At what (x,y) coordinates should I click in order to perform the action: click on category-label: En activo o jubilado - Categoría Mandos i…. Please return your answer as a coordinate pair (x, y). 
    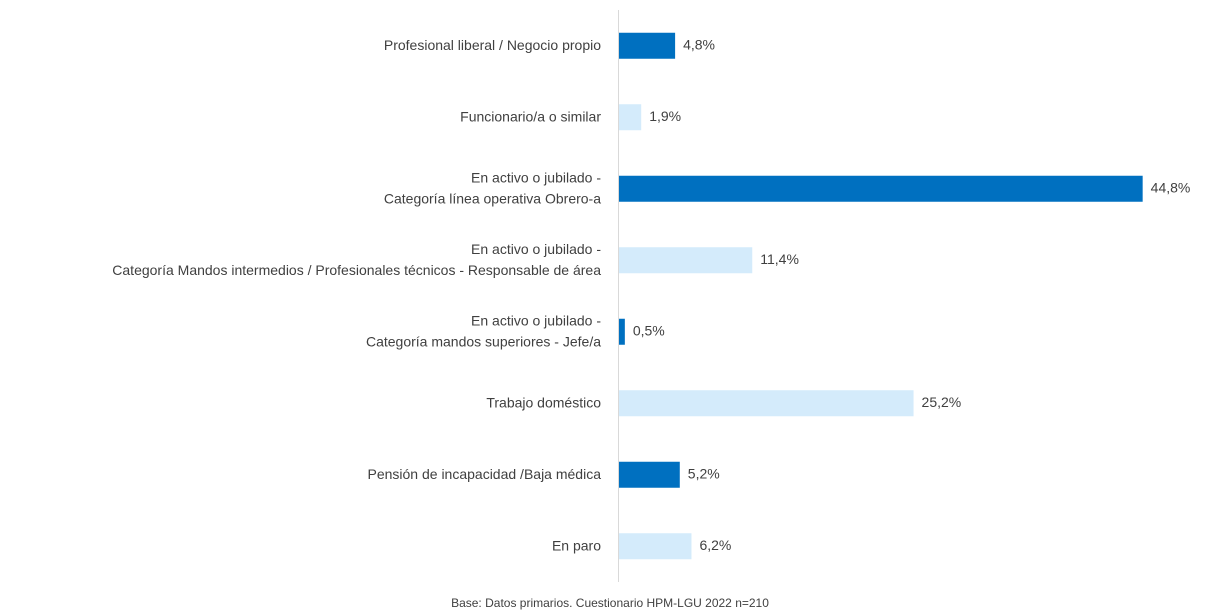
    Looking at the image, I should click on (356, 258).